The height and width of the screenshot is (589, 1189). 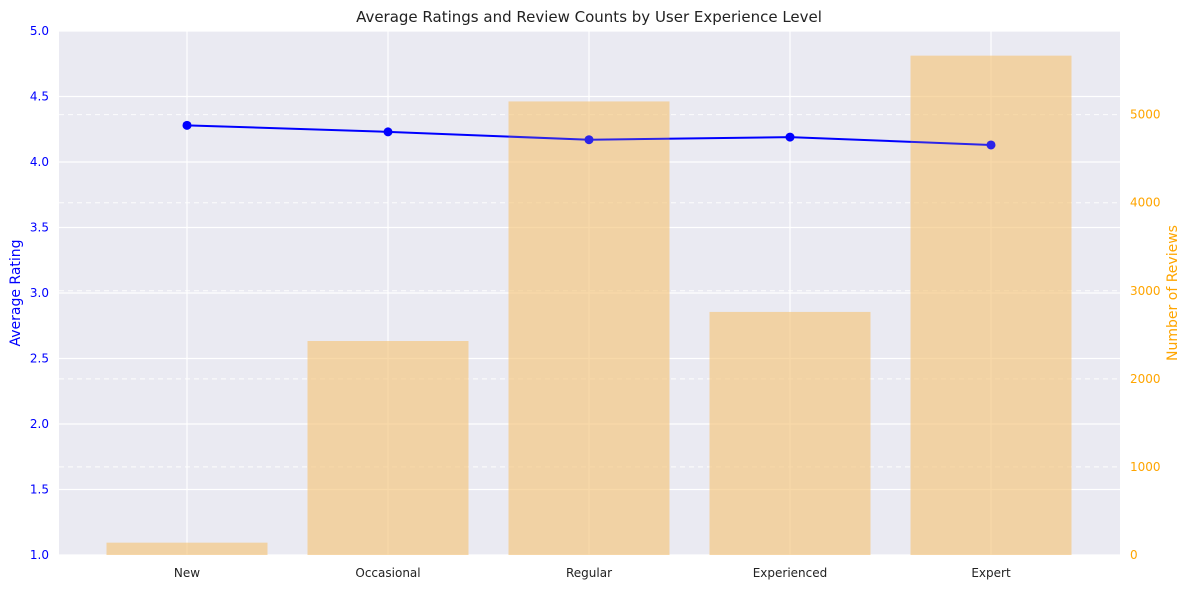 I want to click on right-tick-label-5: 5000, so click(x=1145, y=115).